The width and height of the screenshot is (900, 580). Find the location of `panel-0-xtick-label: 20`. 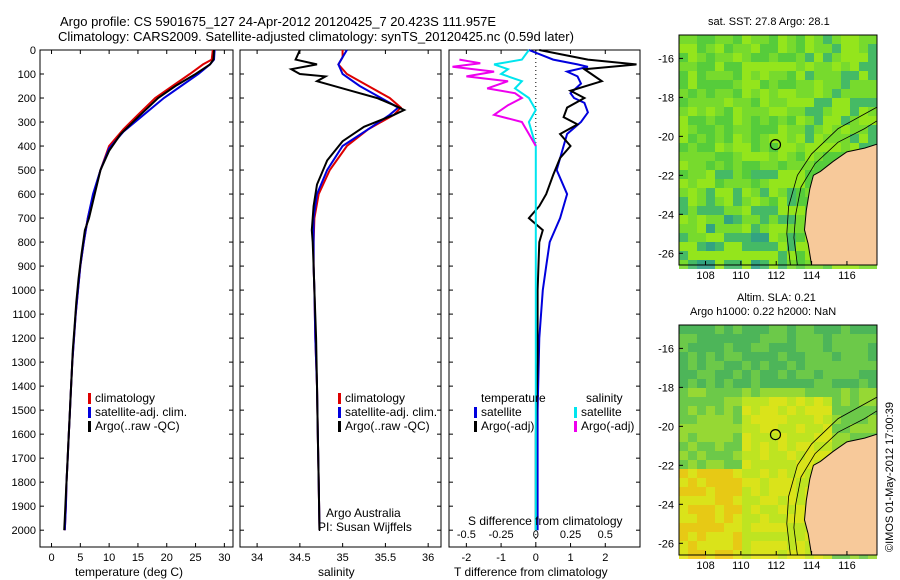

panel-0-xtick-label: 20 is located at coordinates (167, 558).